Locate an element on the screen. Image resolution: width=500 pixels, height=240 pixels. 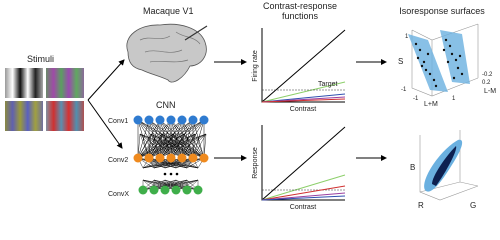
crf-plot: Response Contrast is located at coordinates (299, 168).